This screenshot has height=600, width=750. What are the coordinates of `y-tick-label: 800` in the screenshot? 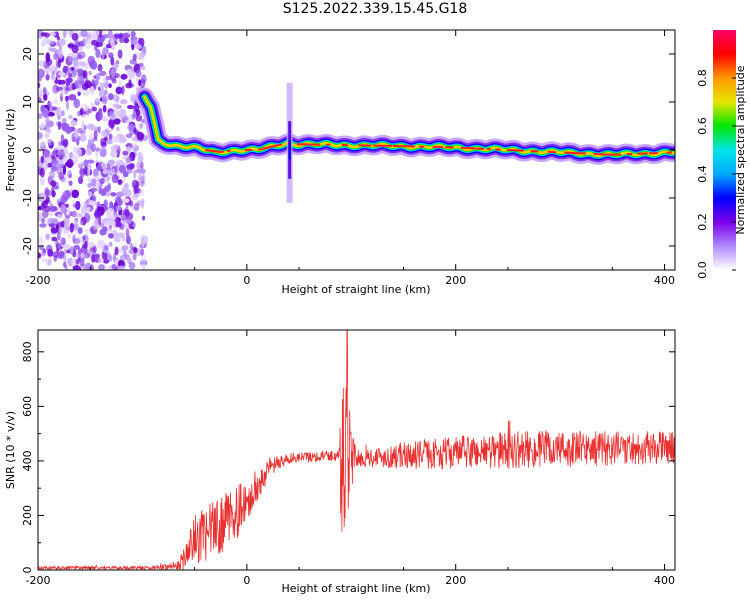 It's located at (27, 351).